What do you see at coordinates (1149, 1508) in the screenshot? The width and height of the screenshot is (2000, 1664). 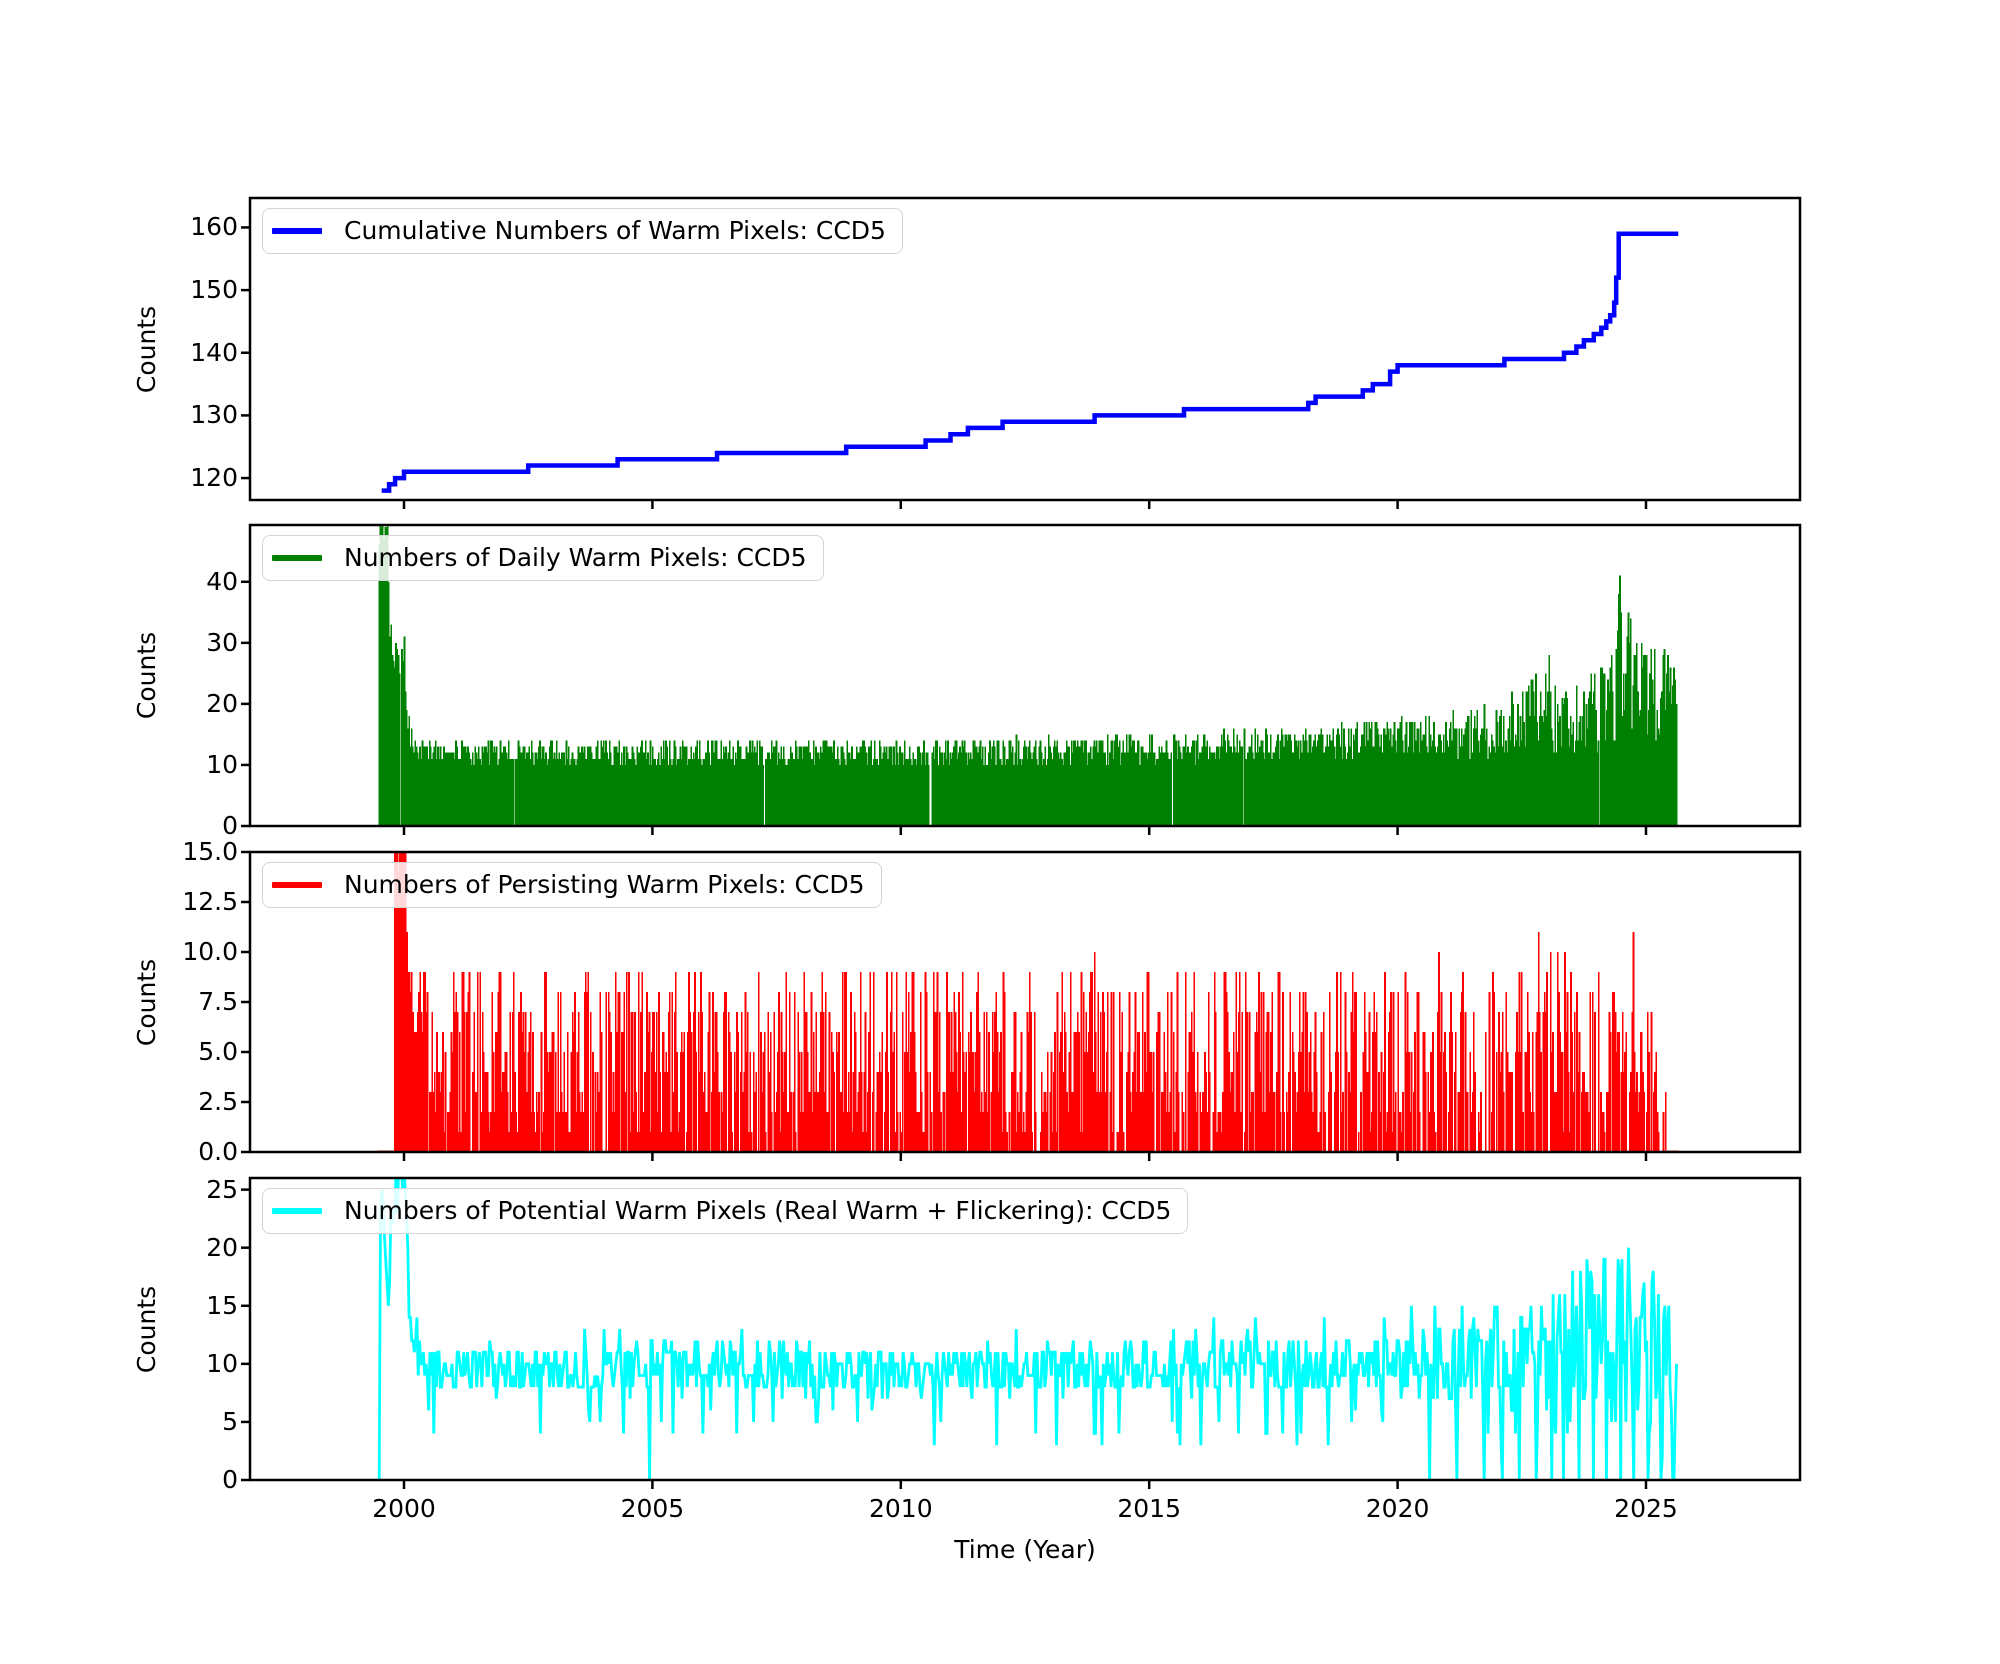 I see `x-tick-label: 2015` at bounding box center [1149, 1508].